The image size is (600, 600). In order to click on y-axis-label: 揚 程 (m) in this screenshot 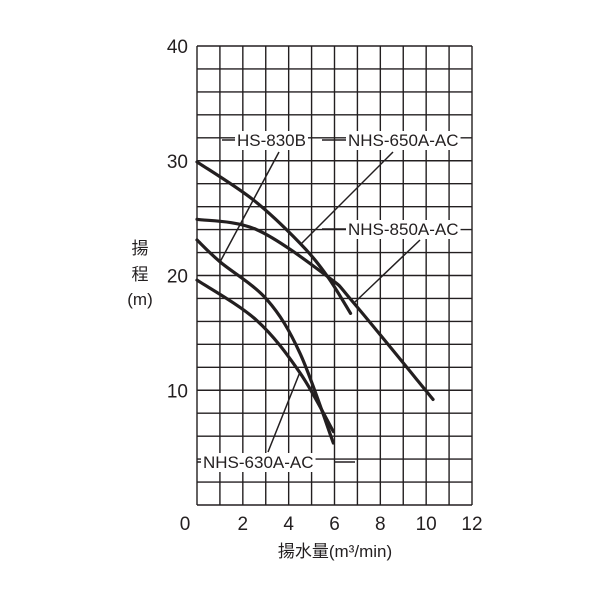, I will do `click(139, 274)`.